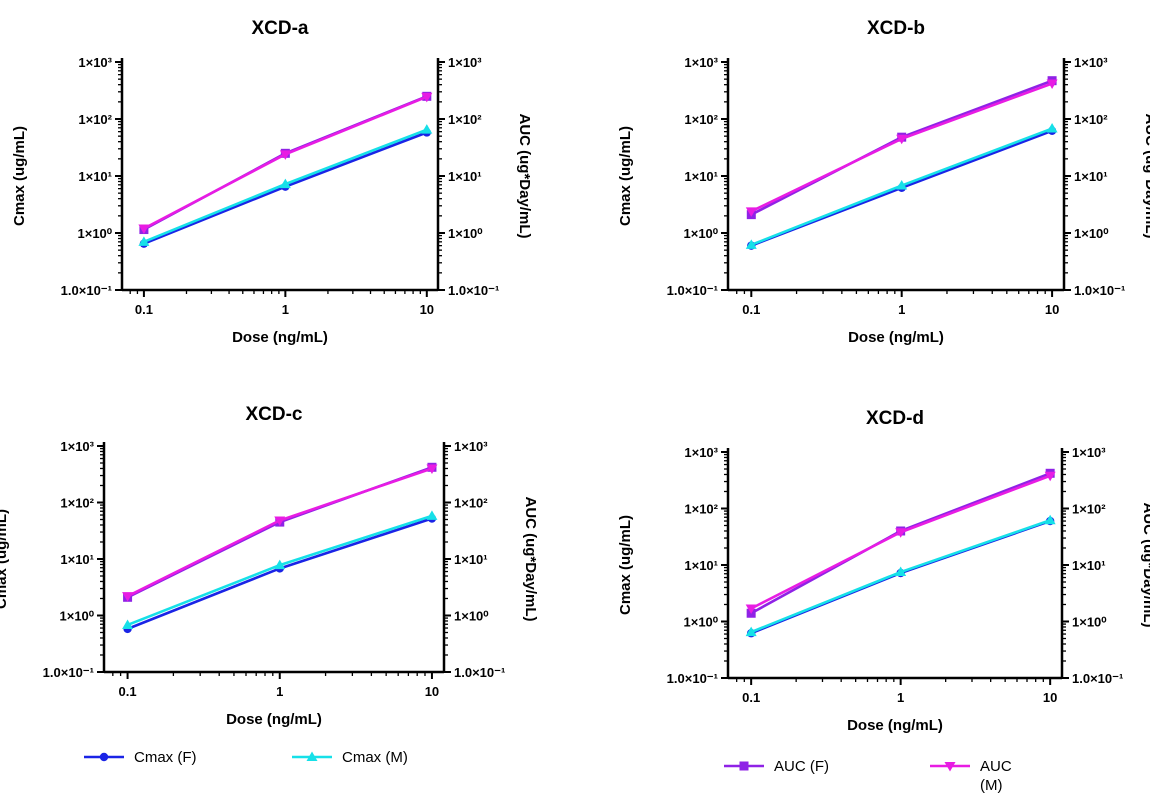  What do you see at coordinates (375, 757) in the screenshot?
I see `legend-label: Cmax (M)` at bounding box center [375, 757].